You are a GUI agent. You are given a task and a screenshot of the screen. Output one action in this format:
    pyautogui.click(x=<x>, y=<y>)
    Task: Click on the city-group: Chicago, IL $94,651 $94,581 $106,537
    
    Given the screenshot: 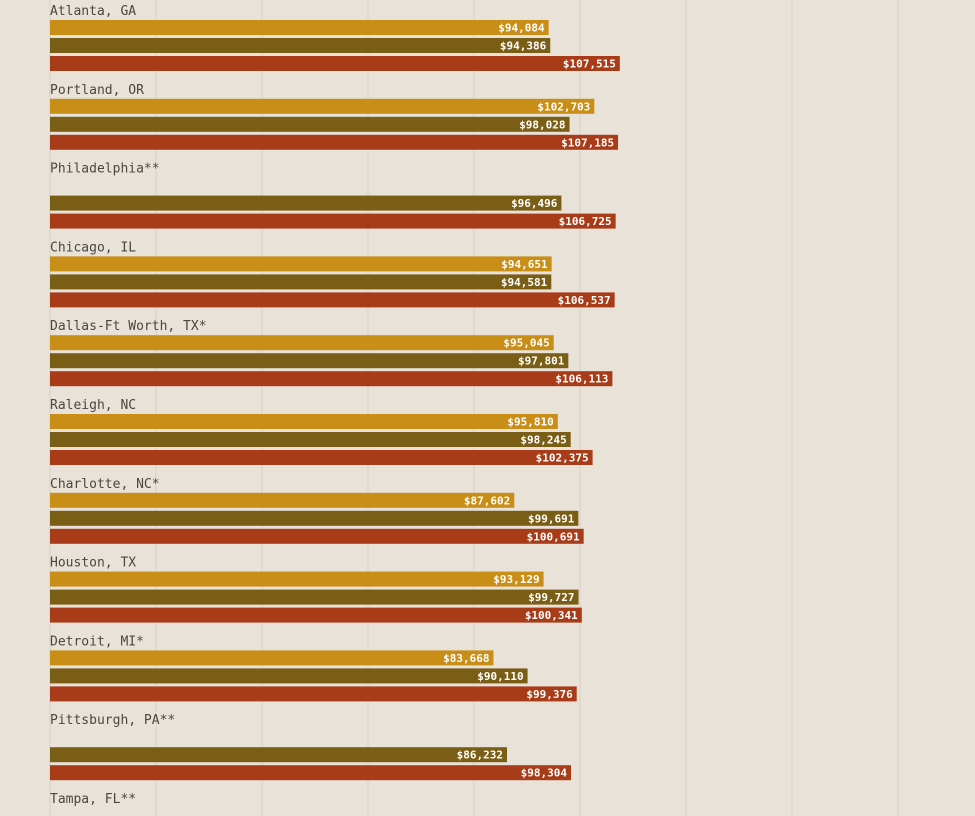 What is the action you would take?
    pyautogui.click(x=332, y=274)
    